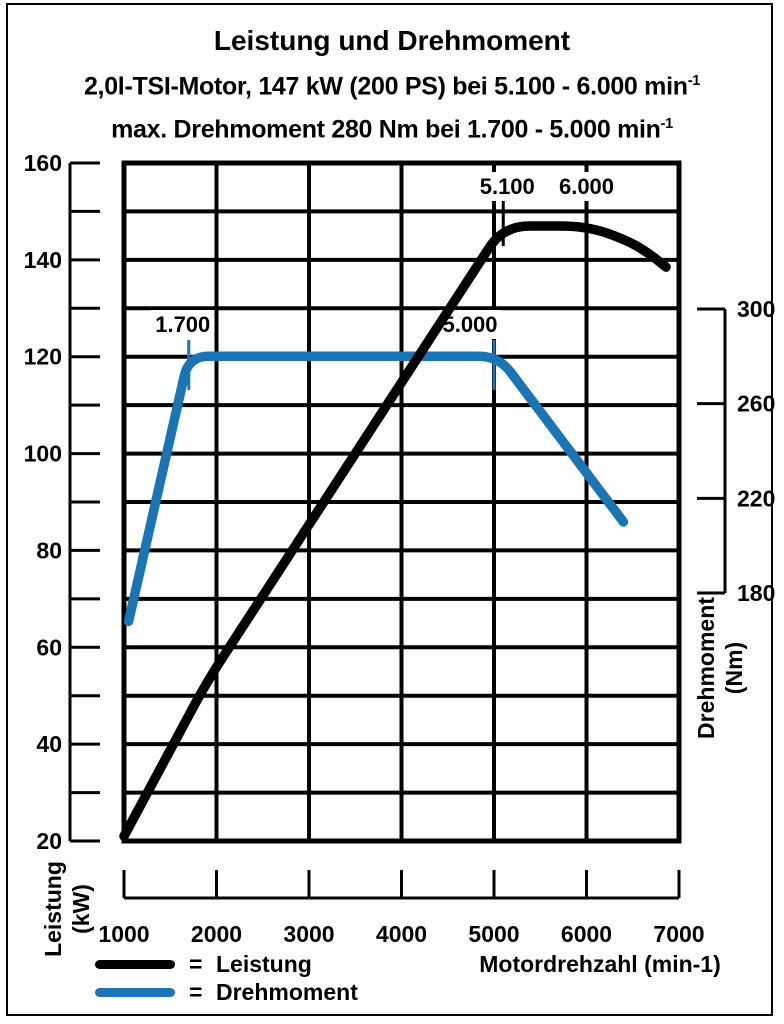 This screenshot has height=1024, width=784. Describe the element at coordinates (308, 934) in the screenshot. I see `x-axis-tick-label: 3000` at that location.